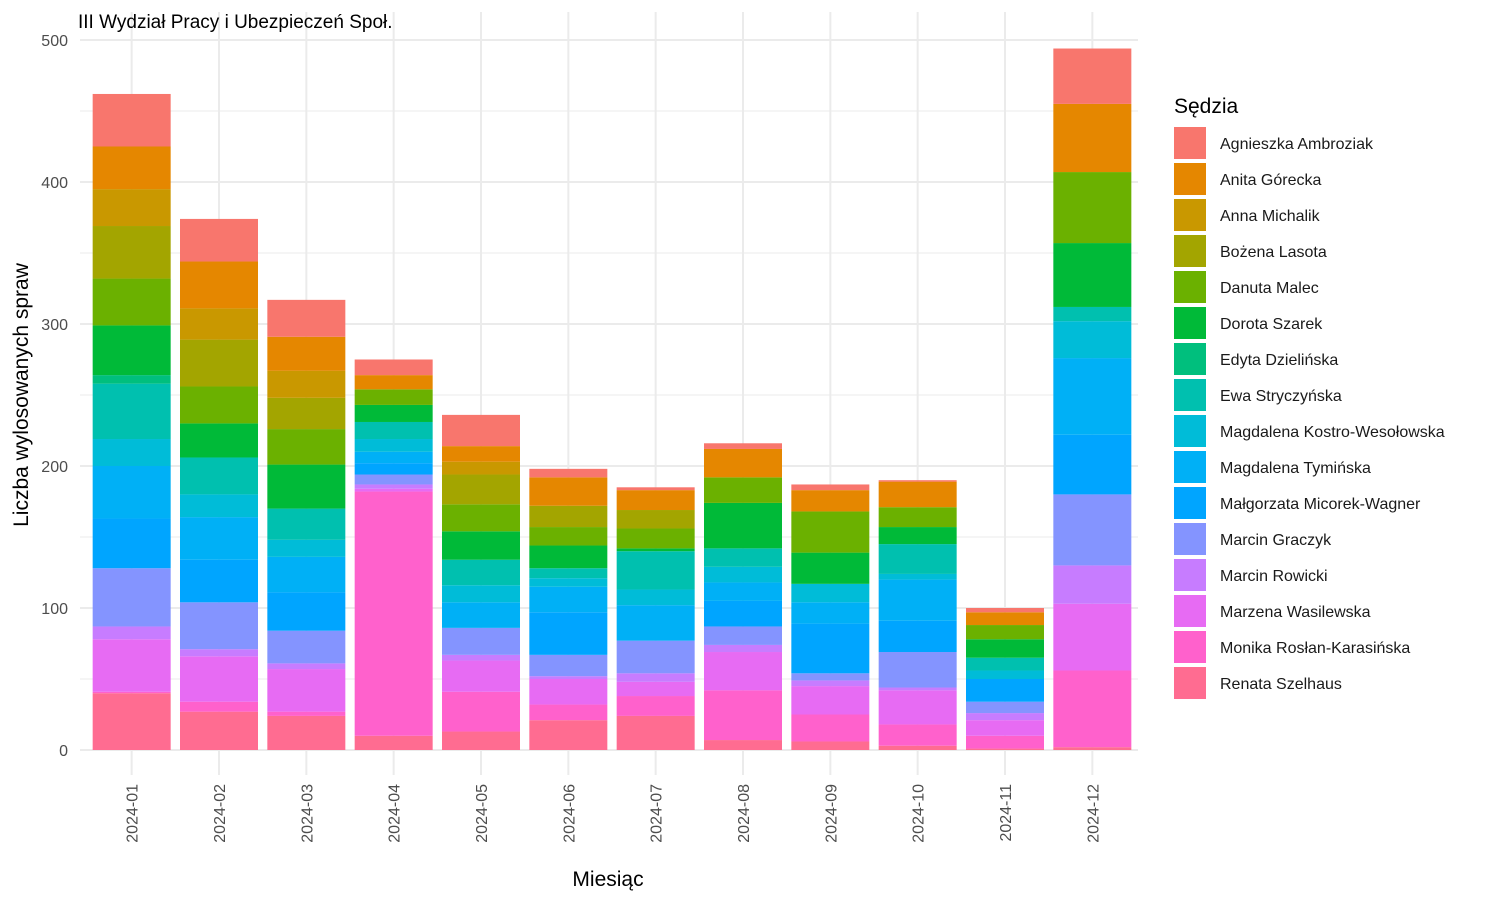 The width and height of the screenshot is (1500, 900). What do you see at coordinates (395, 813) in the screenshot?
I see `x-tick-label: 2024-04` at bounding box center [395, 813].